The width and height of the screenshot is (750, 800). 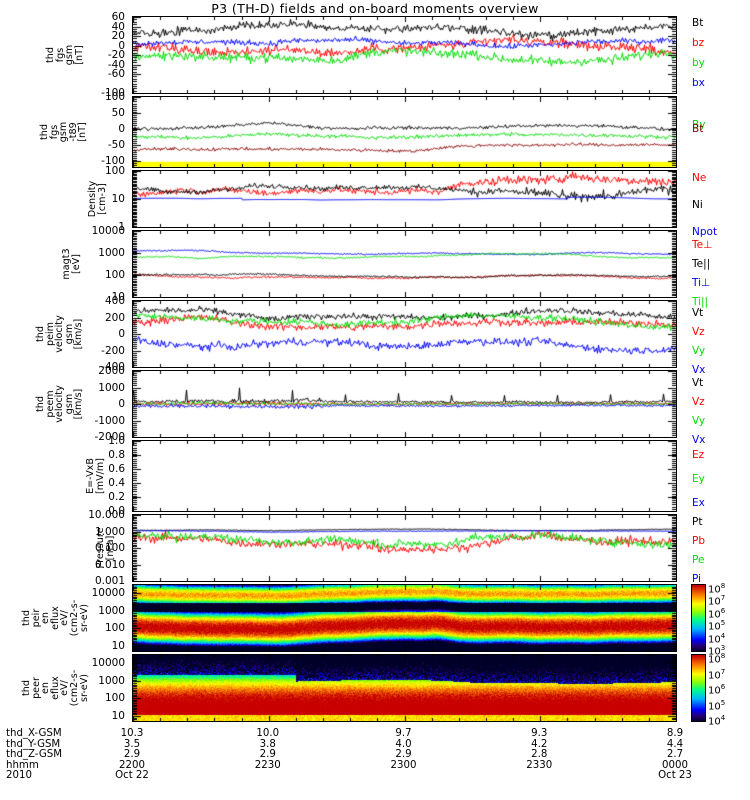 I want to click on bottom-value-c3-r2: 2.8, so click(x=539, y=755).